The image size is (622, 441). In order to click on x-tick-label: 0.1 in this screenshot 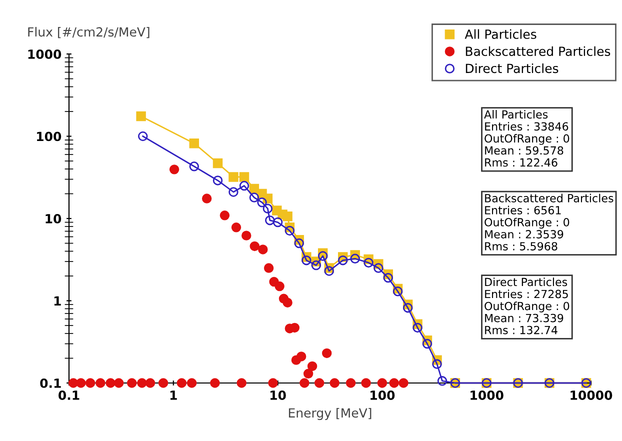, I will do `click(69, 395)`.